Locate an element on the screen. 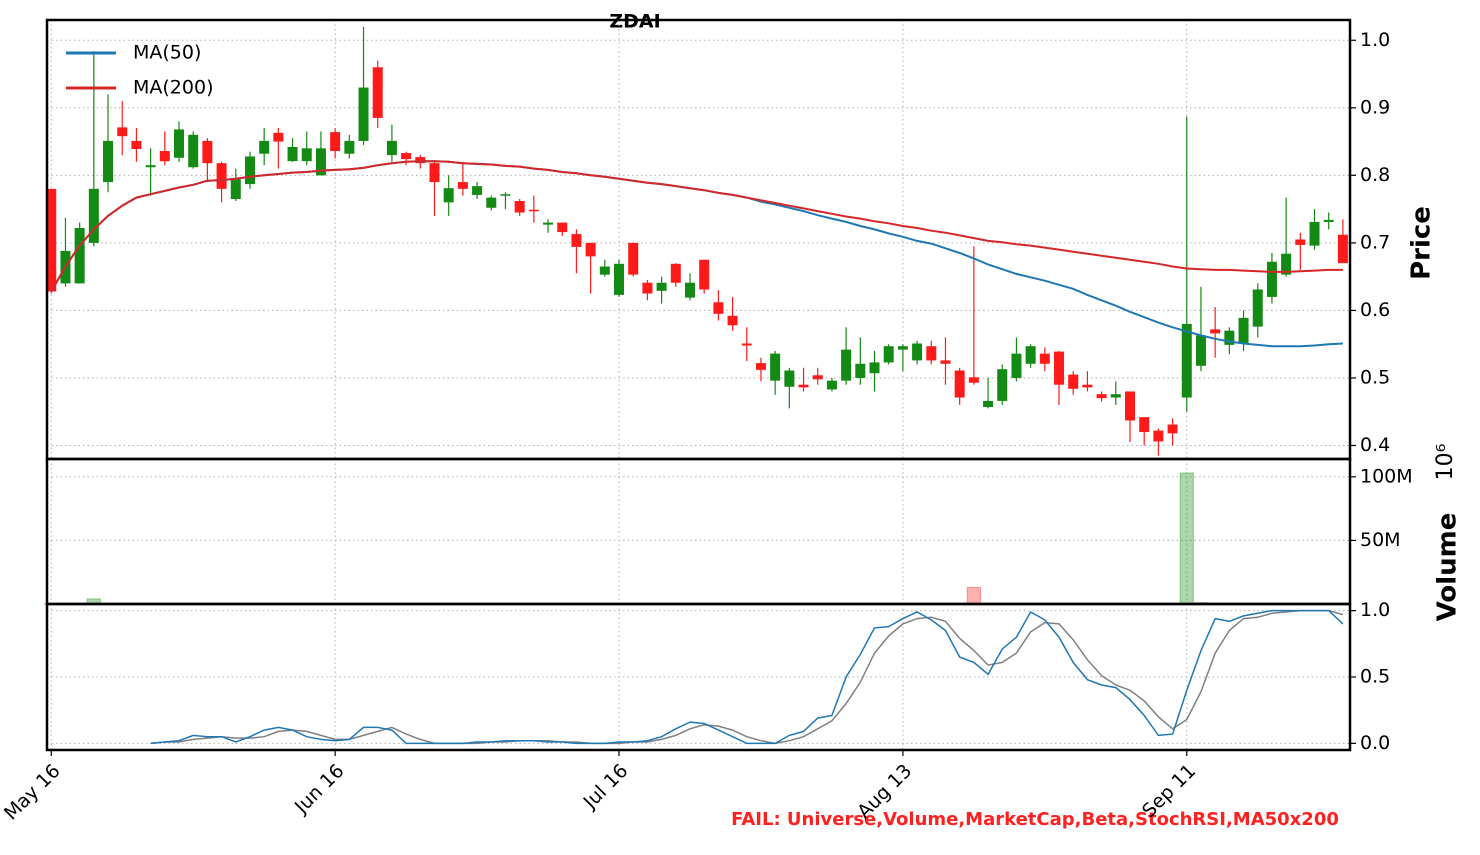  volume-axis-label: Volume is located at coordinates (1448, 567).